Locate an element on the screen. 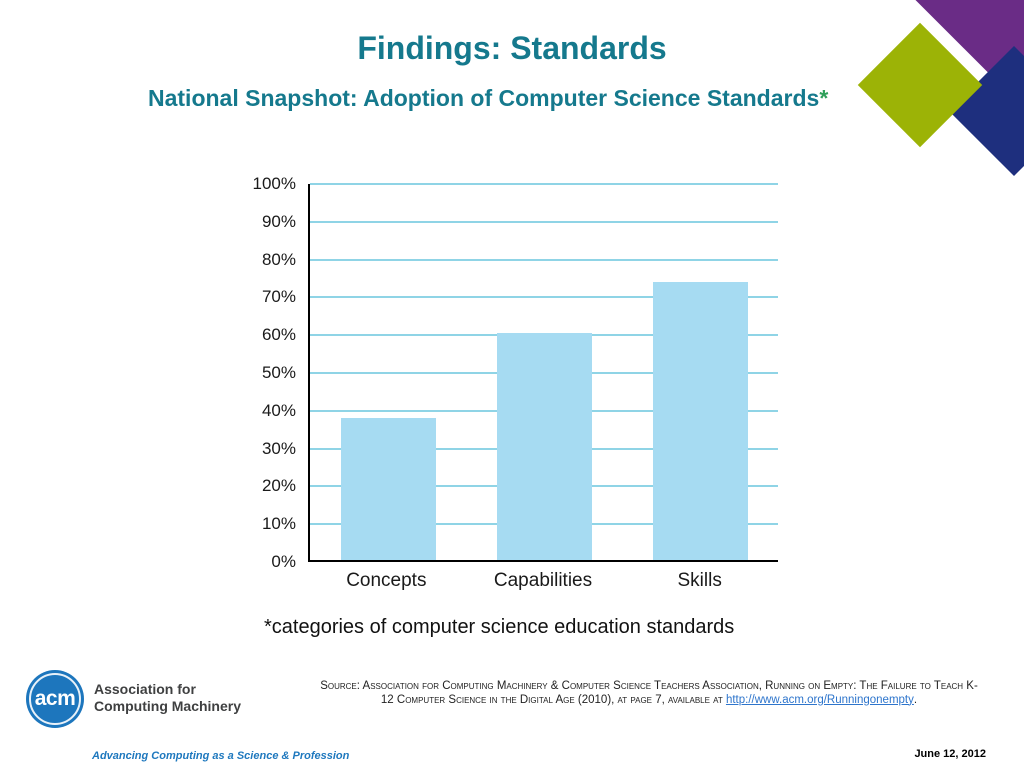 The width and height of the screenshot is (1024, 768). y-axis-labels: 100% 90% 80% 70% 60% 50% 40% 30% 20% 10% 0% is located at coordinates (274, 372).